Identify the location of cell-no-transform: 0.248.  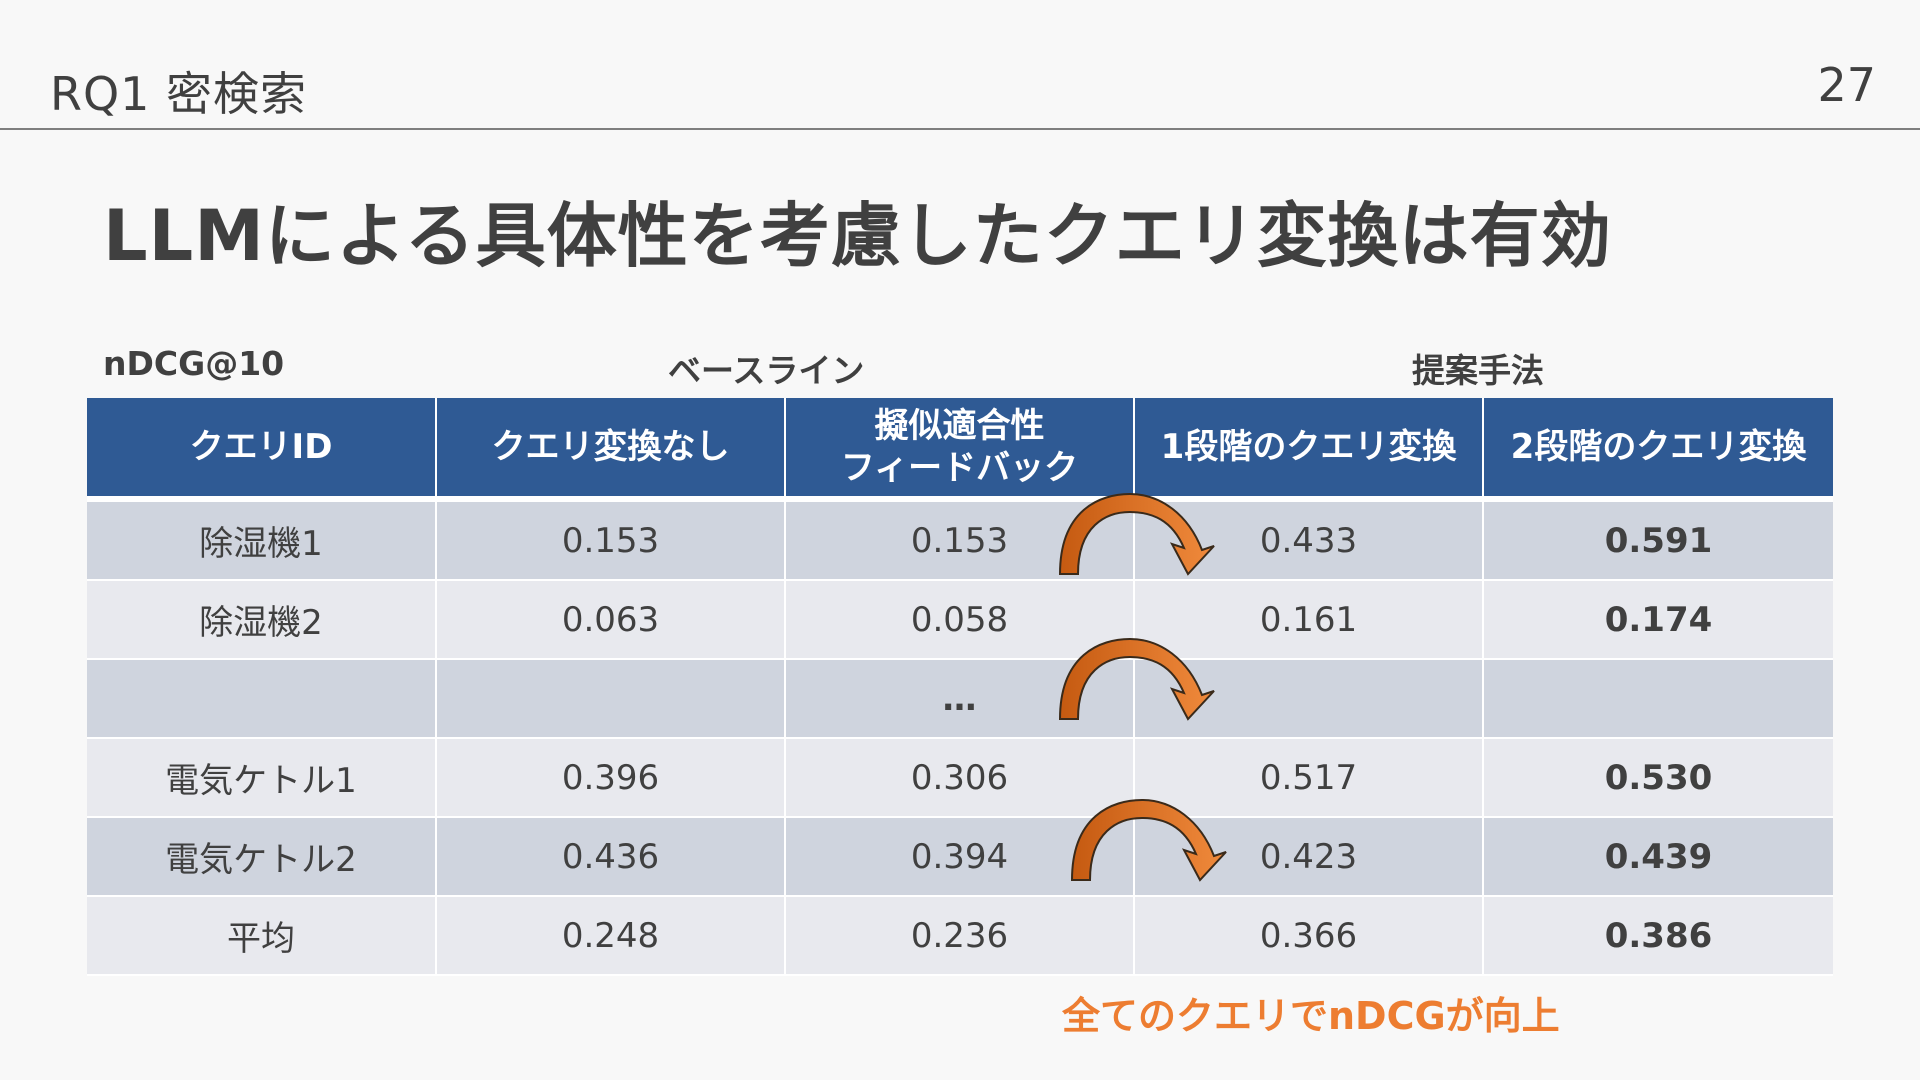
(611, 936).